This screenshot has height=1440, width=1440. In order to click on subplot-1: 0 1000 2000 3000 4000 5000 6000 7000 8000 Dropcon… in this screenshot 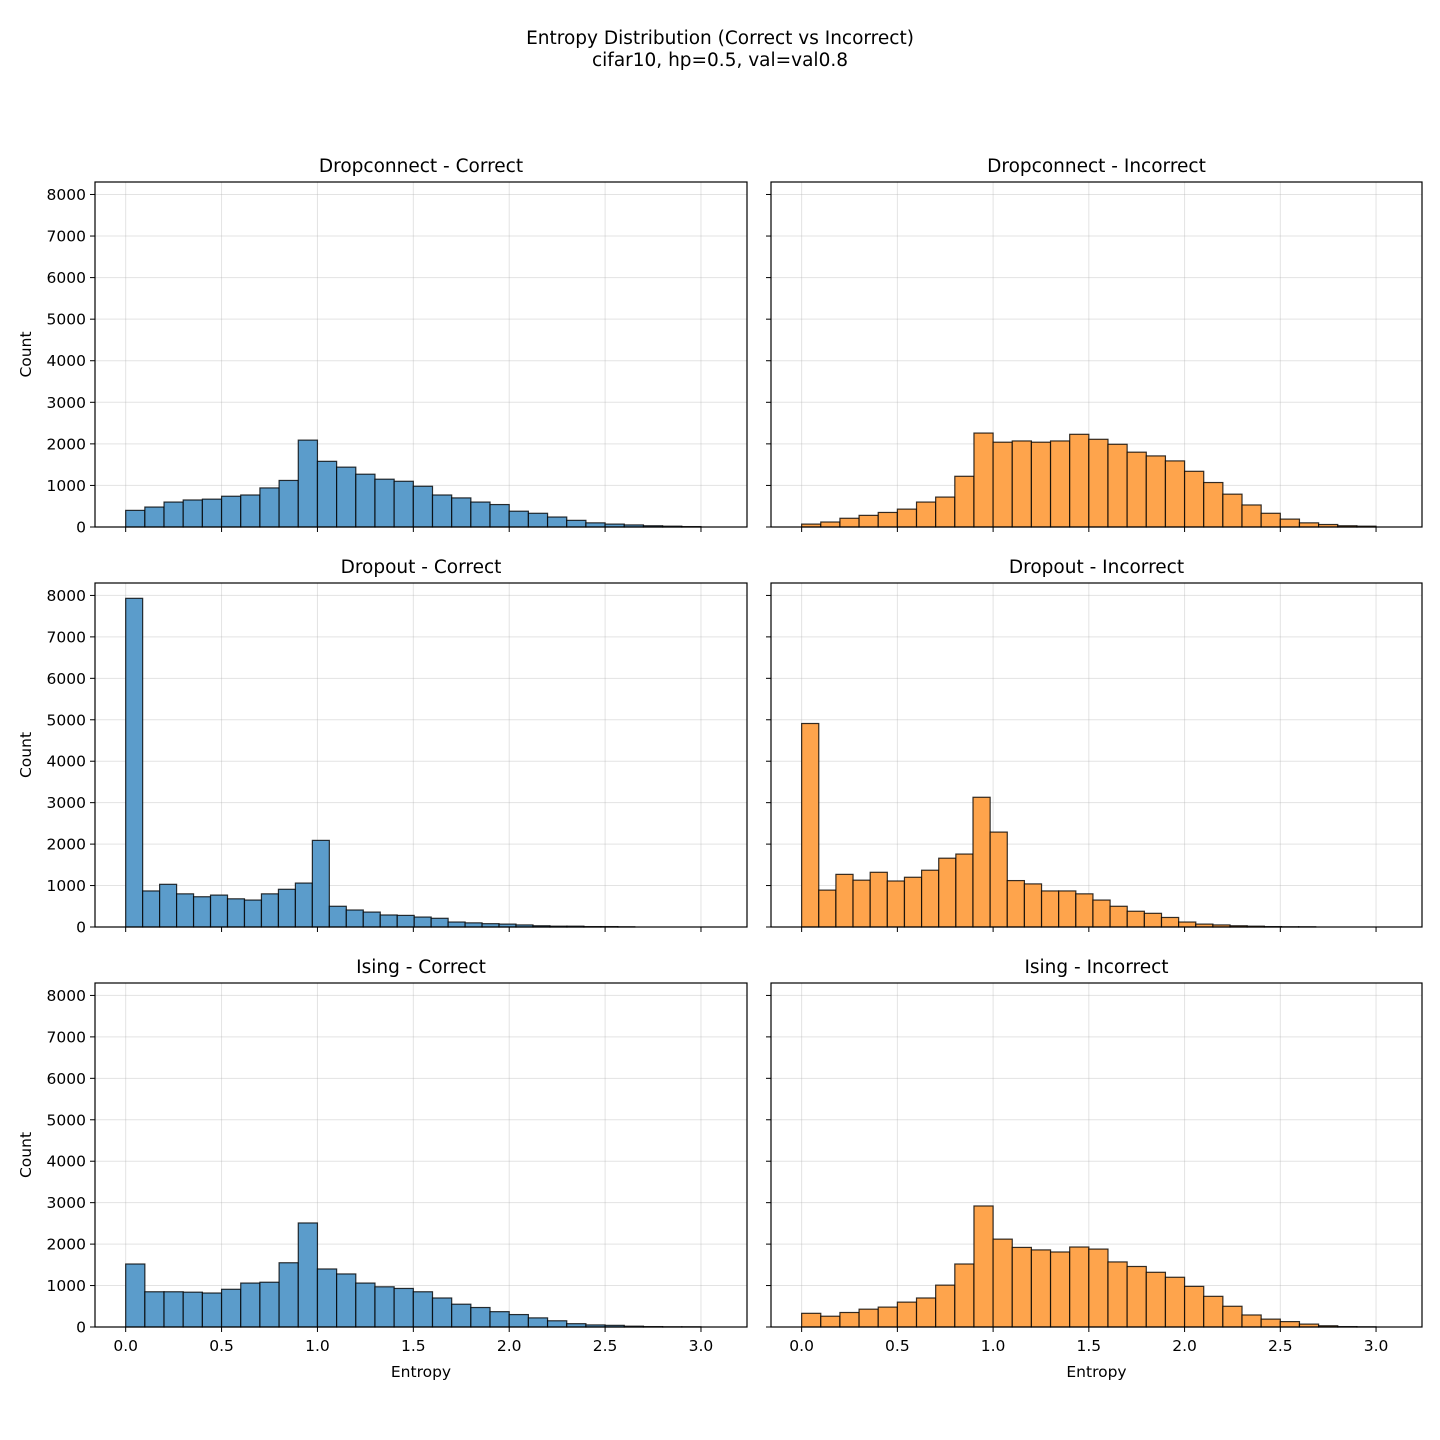, I will do `click(382, 346)`.